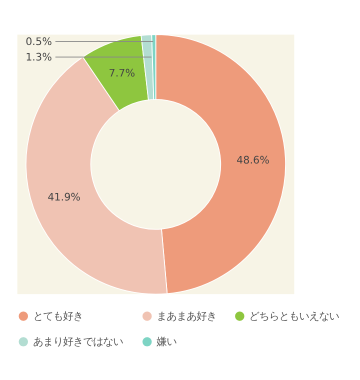 The height and width of the screenshot is (380, 360). Describe the element at coordinates (39, 58) in the screenshot. I see `data-label: 1.3%` at that location.